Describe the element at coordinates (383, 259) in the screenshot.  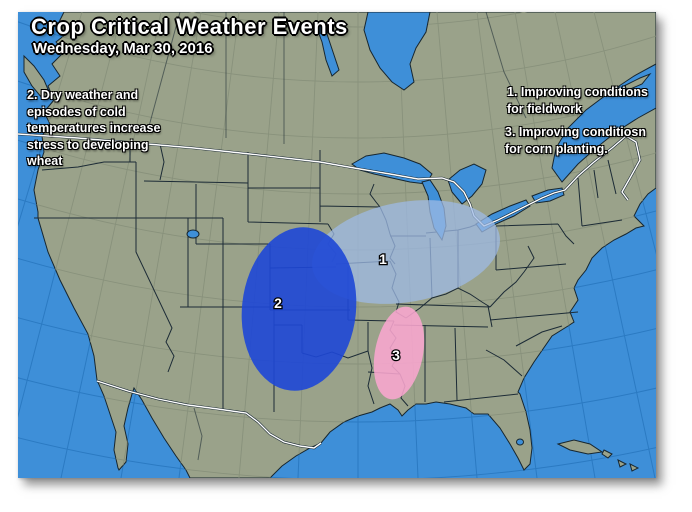
I see `marker-1: 1` at that location.